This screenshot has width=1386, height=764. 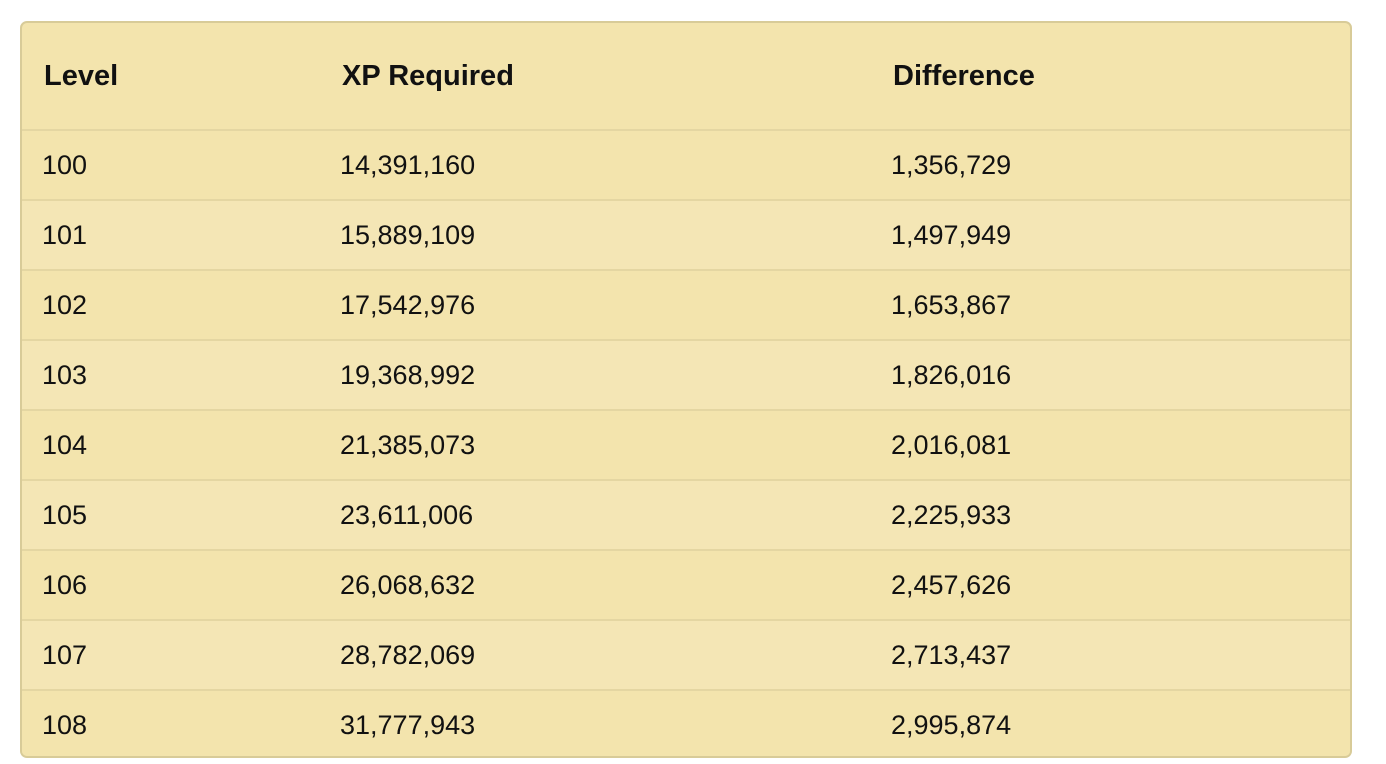 What do you see at coordinates (595, 445) in the screenshot?
I see `cell-xp-required: 21,385,073` at bounding box center [595, 445].